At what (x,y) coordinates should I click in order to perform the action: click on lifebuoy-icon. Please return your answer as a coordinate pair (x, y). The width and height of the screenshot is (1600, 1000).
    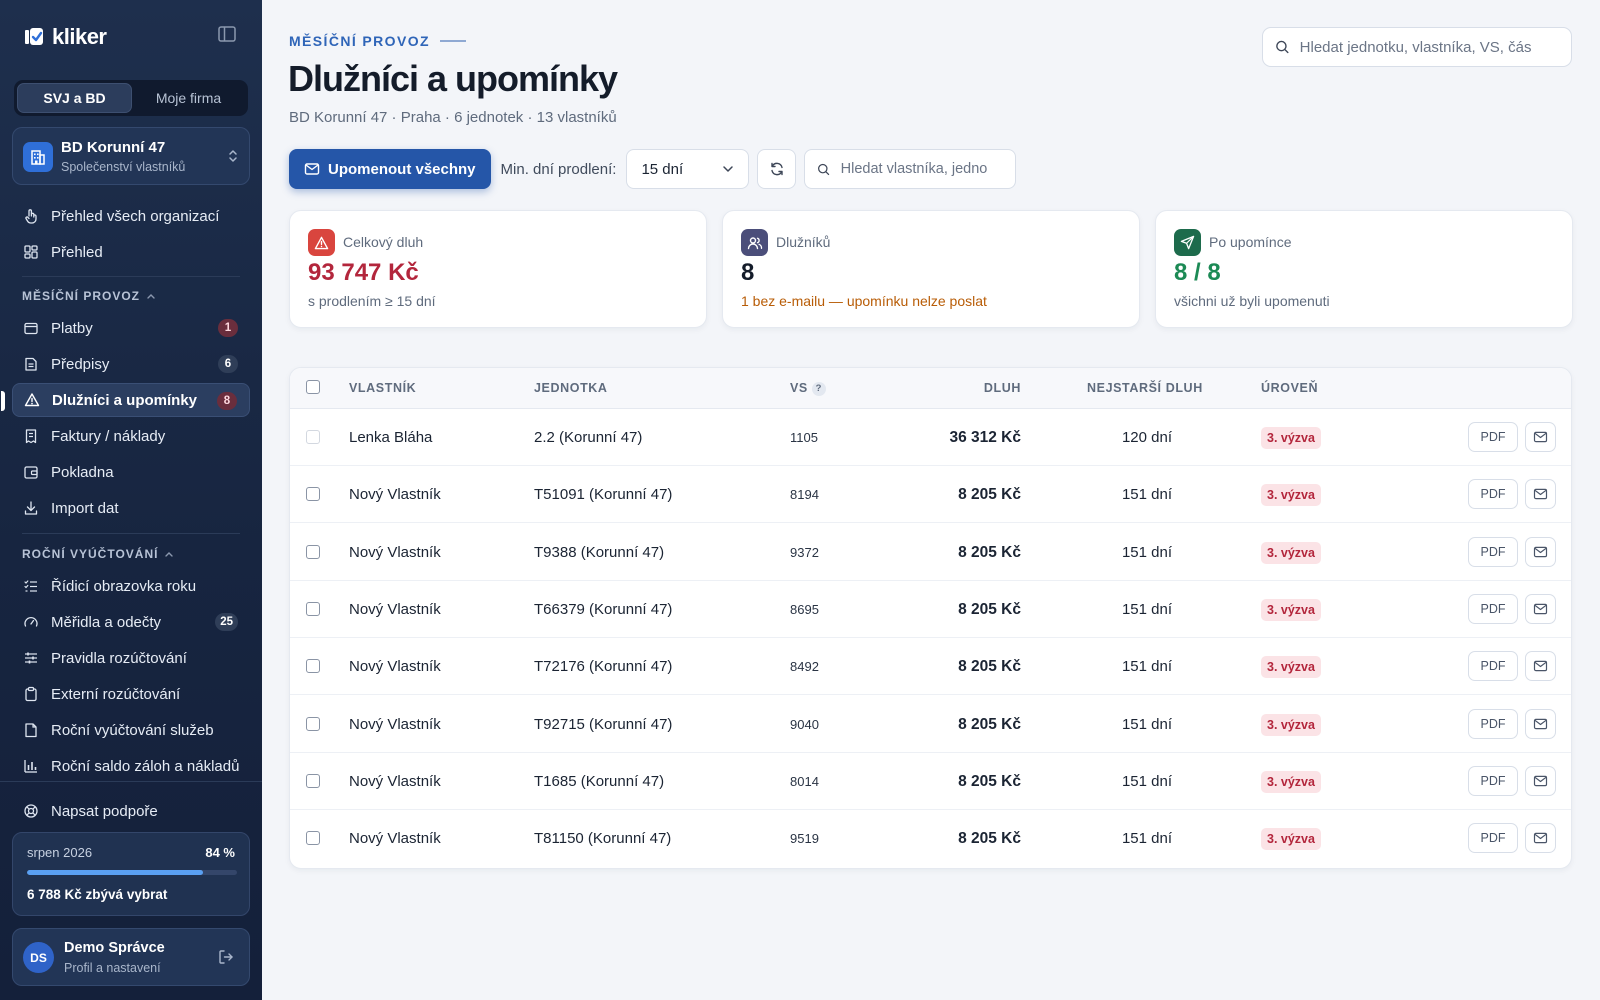
    Looking at the image, I should click on (31, 811).